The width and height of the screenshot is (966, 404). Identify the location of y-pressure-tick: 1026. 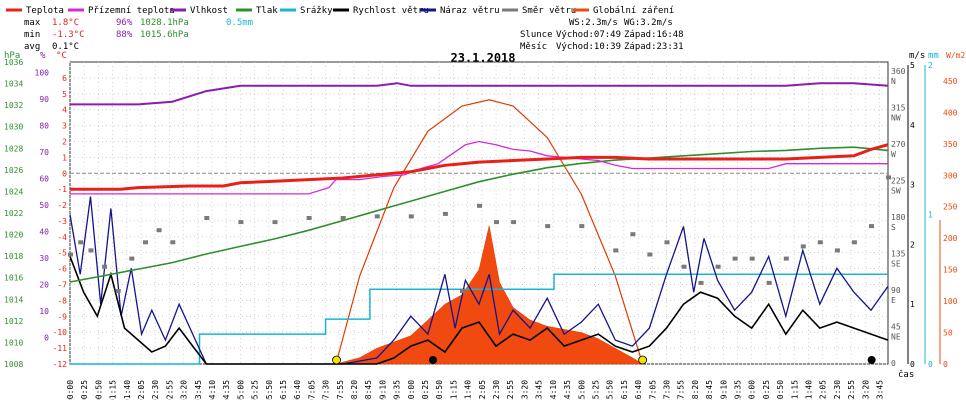
(13, 170).